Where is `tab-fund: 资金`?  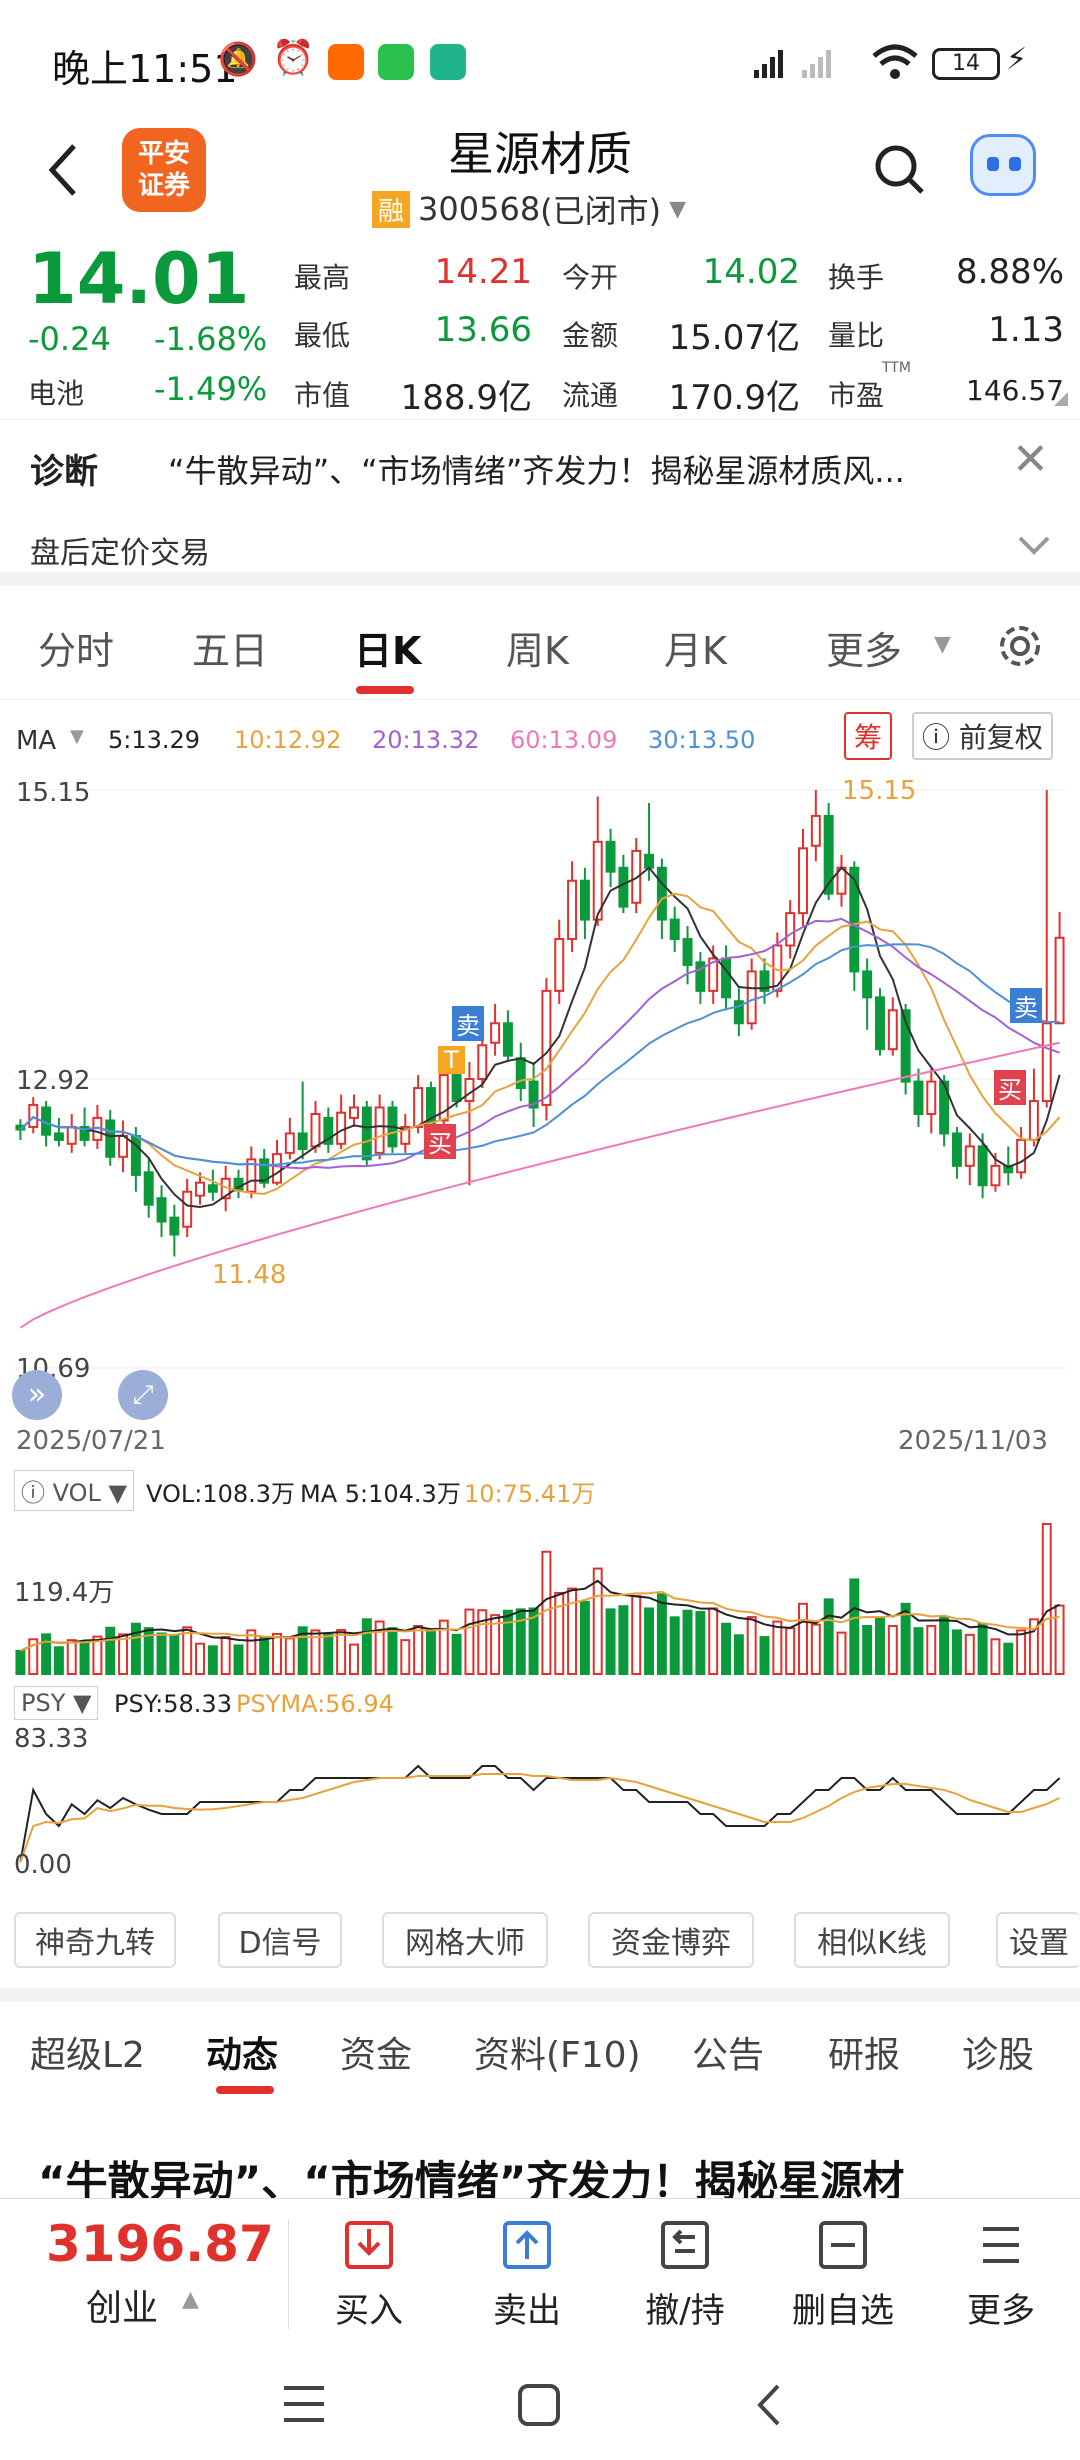
tab-fund: 资金 is located at coordinates (376, 2055).